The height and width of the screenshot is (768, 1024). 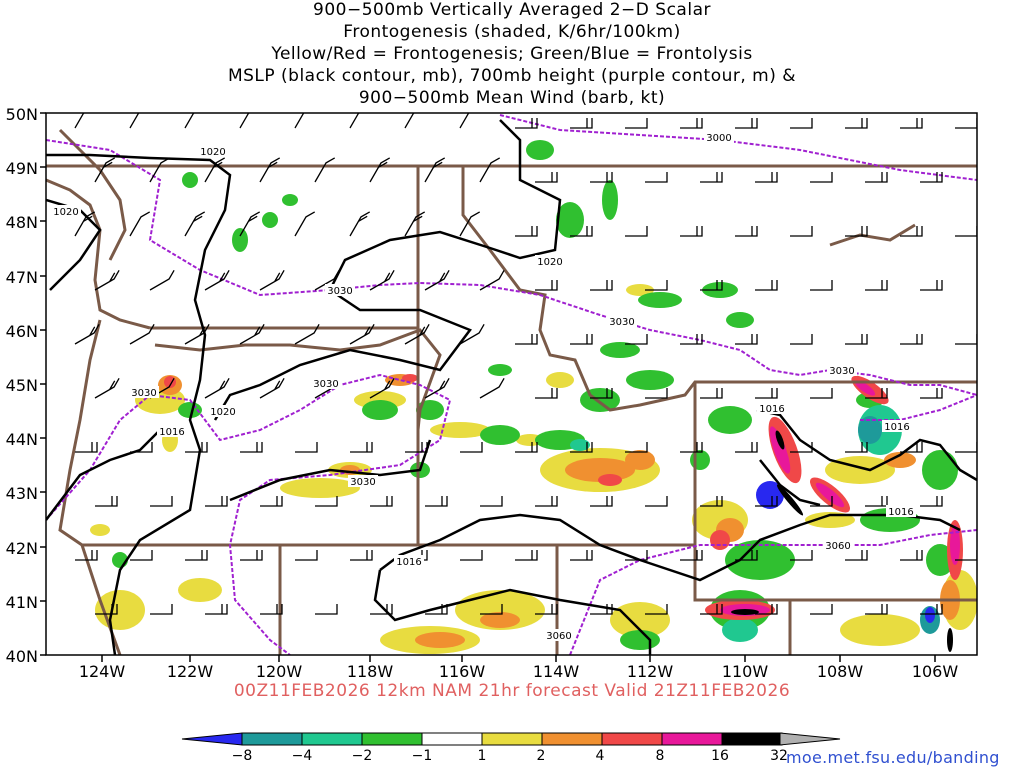 What do you see at coordinates (660, 756) in the screenshot?
I see `colorbar-tick: 8` at bounding box center [660, 756].